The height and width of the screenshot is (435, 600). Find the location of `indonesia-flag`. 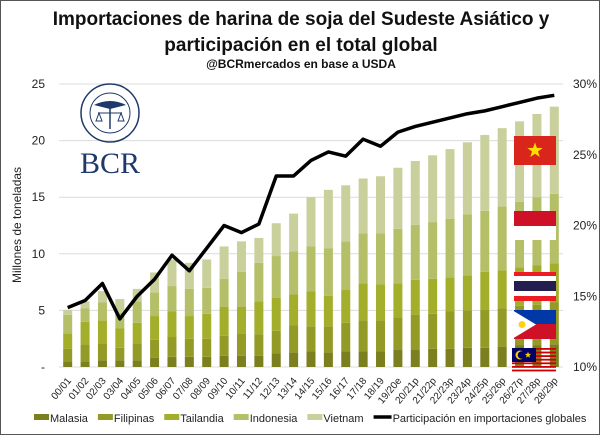

indonesia-flag is located at coordinates (535, 225).